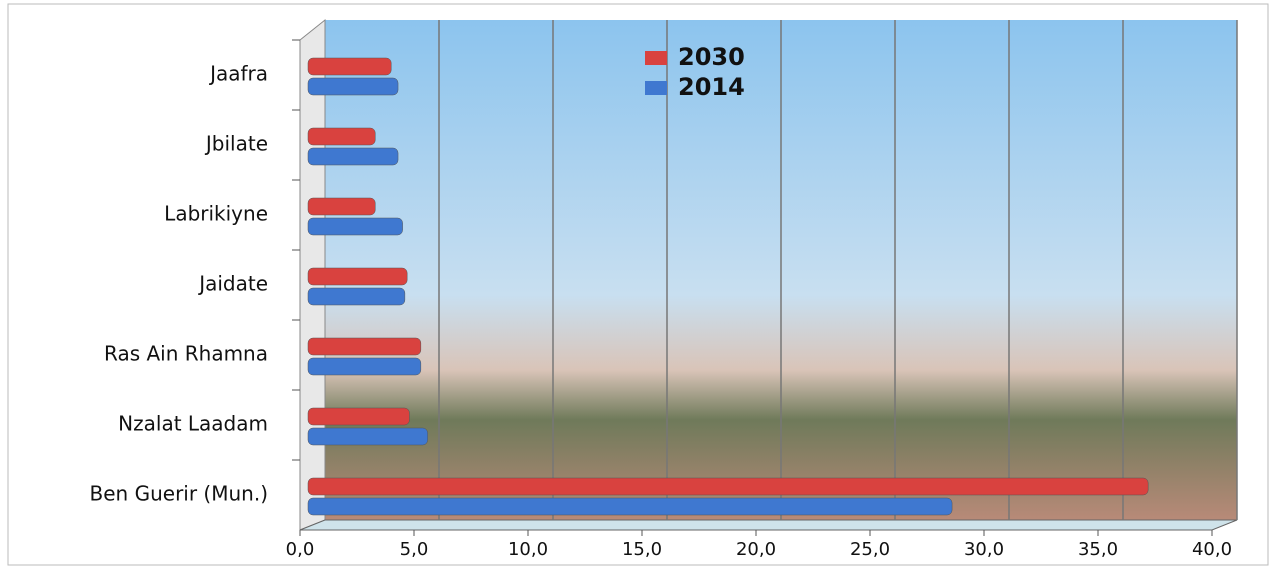 The width and height of the screenshot is (1276, 569). Describe the element at coordinates (768, 525) in the screenshot. I see `floor` at that location.